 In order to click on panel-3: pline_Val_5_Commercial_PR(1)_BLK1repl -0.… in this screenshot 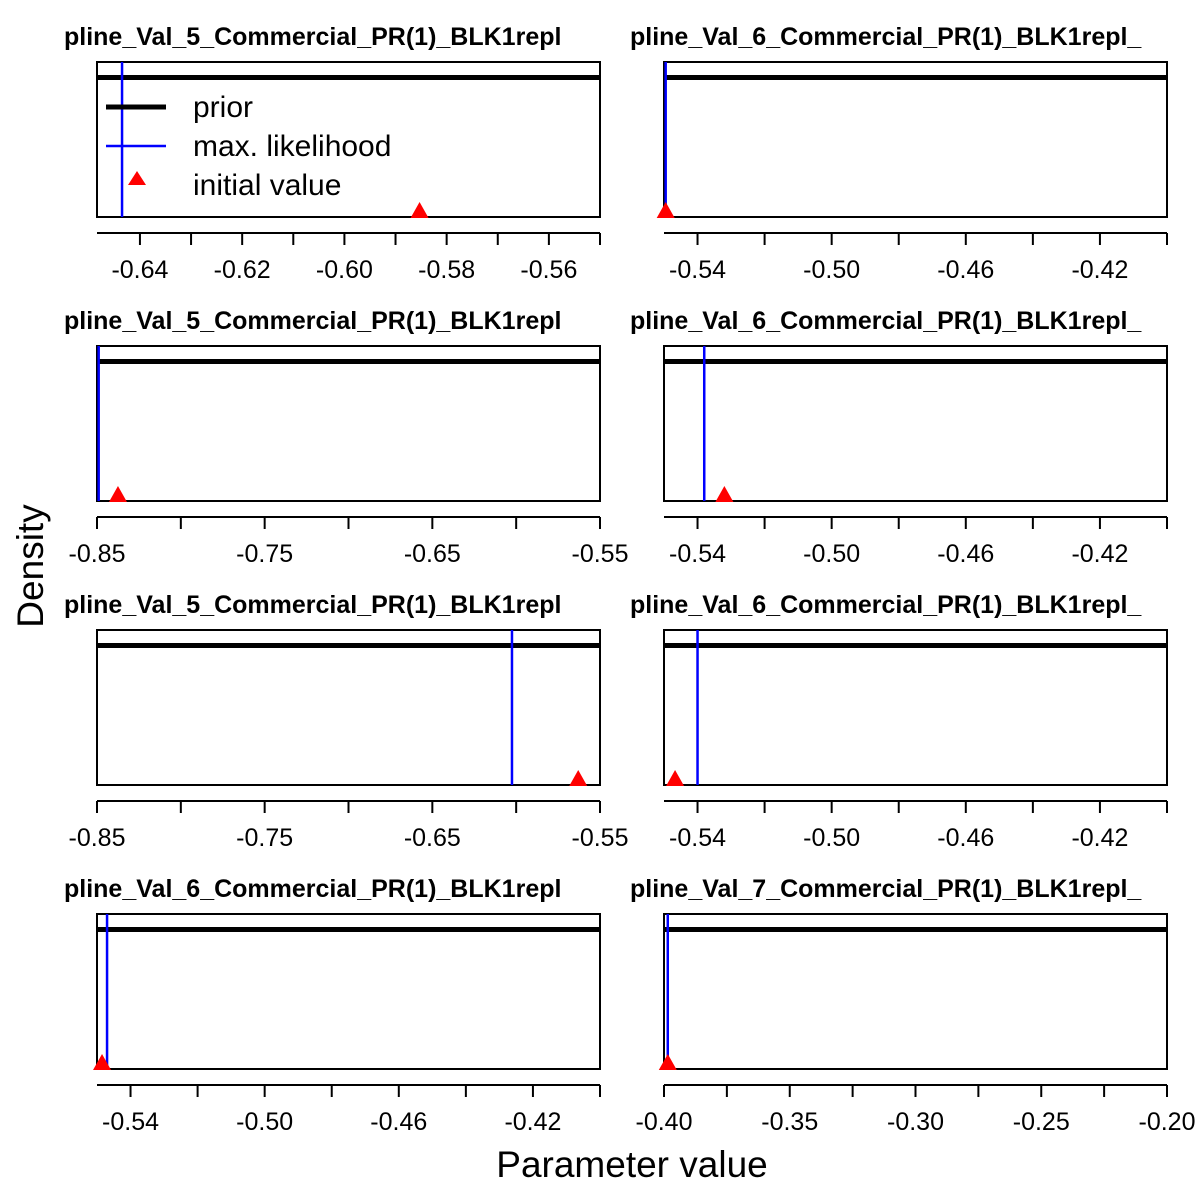, I will do `click(346, 437)`.